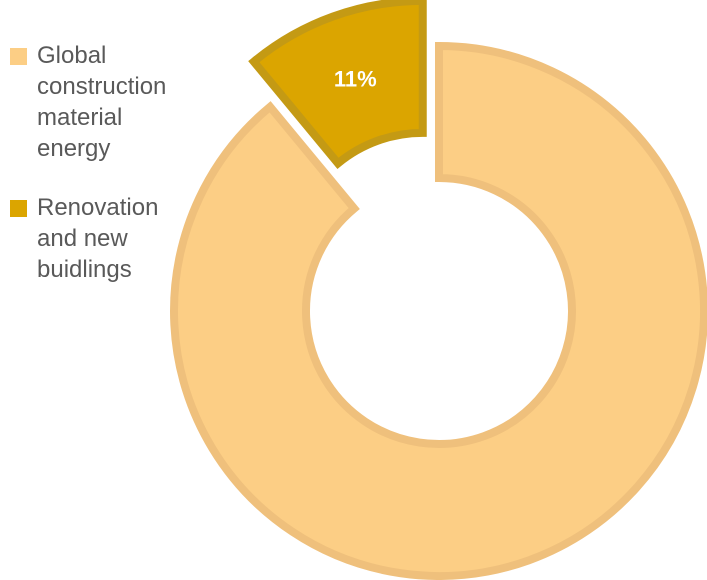 The image size is (707, 580). What do you see at coordinates (18, 208) in the screenshot?
I see `legend-swatch-renovation-new-buildings` at bounding box center [18, 208].